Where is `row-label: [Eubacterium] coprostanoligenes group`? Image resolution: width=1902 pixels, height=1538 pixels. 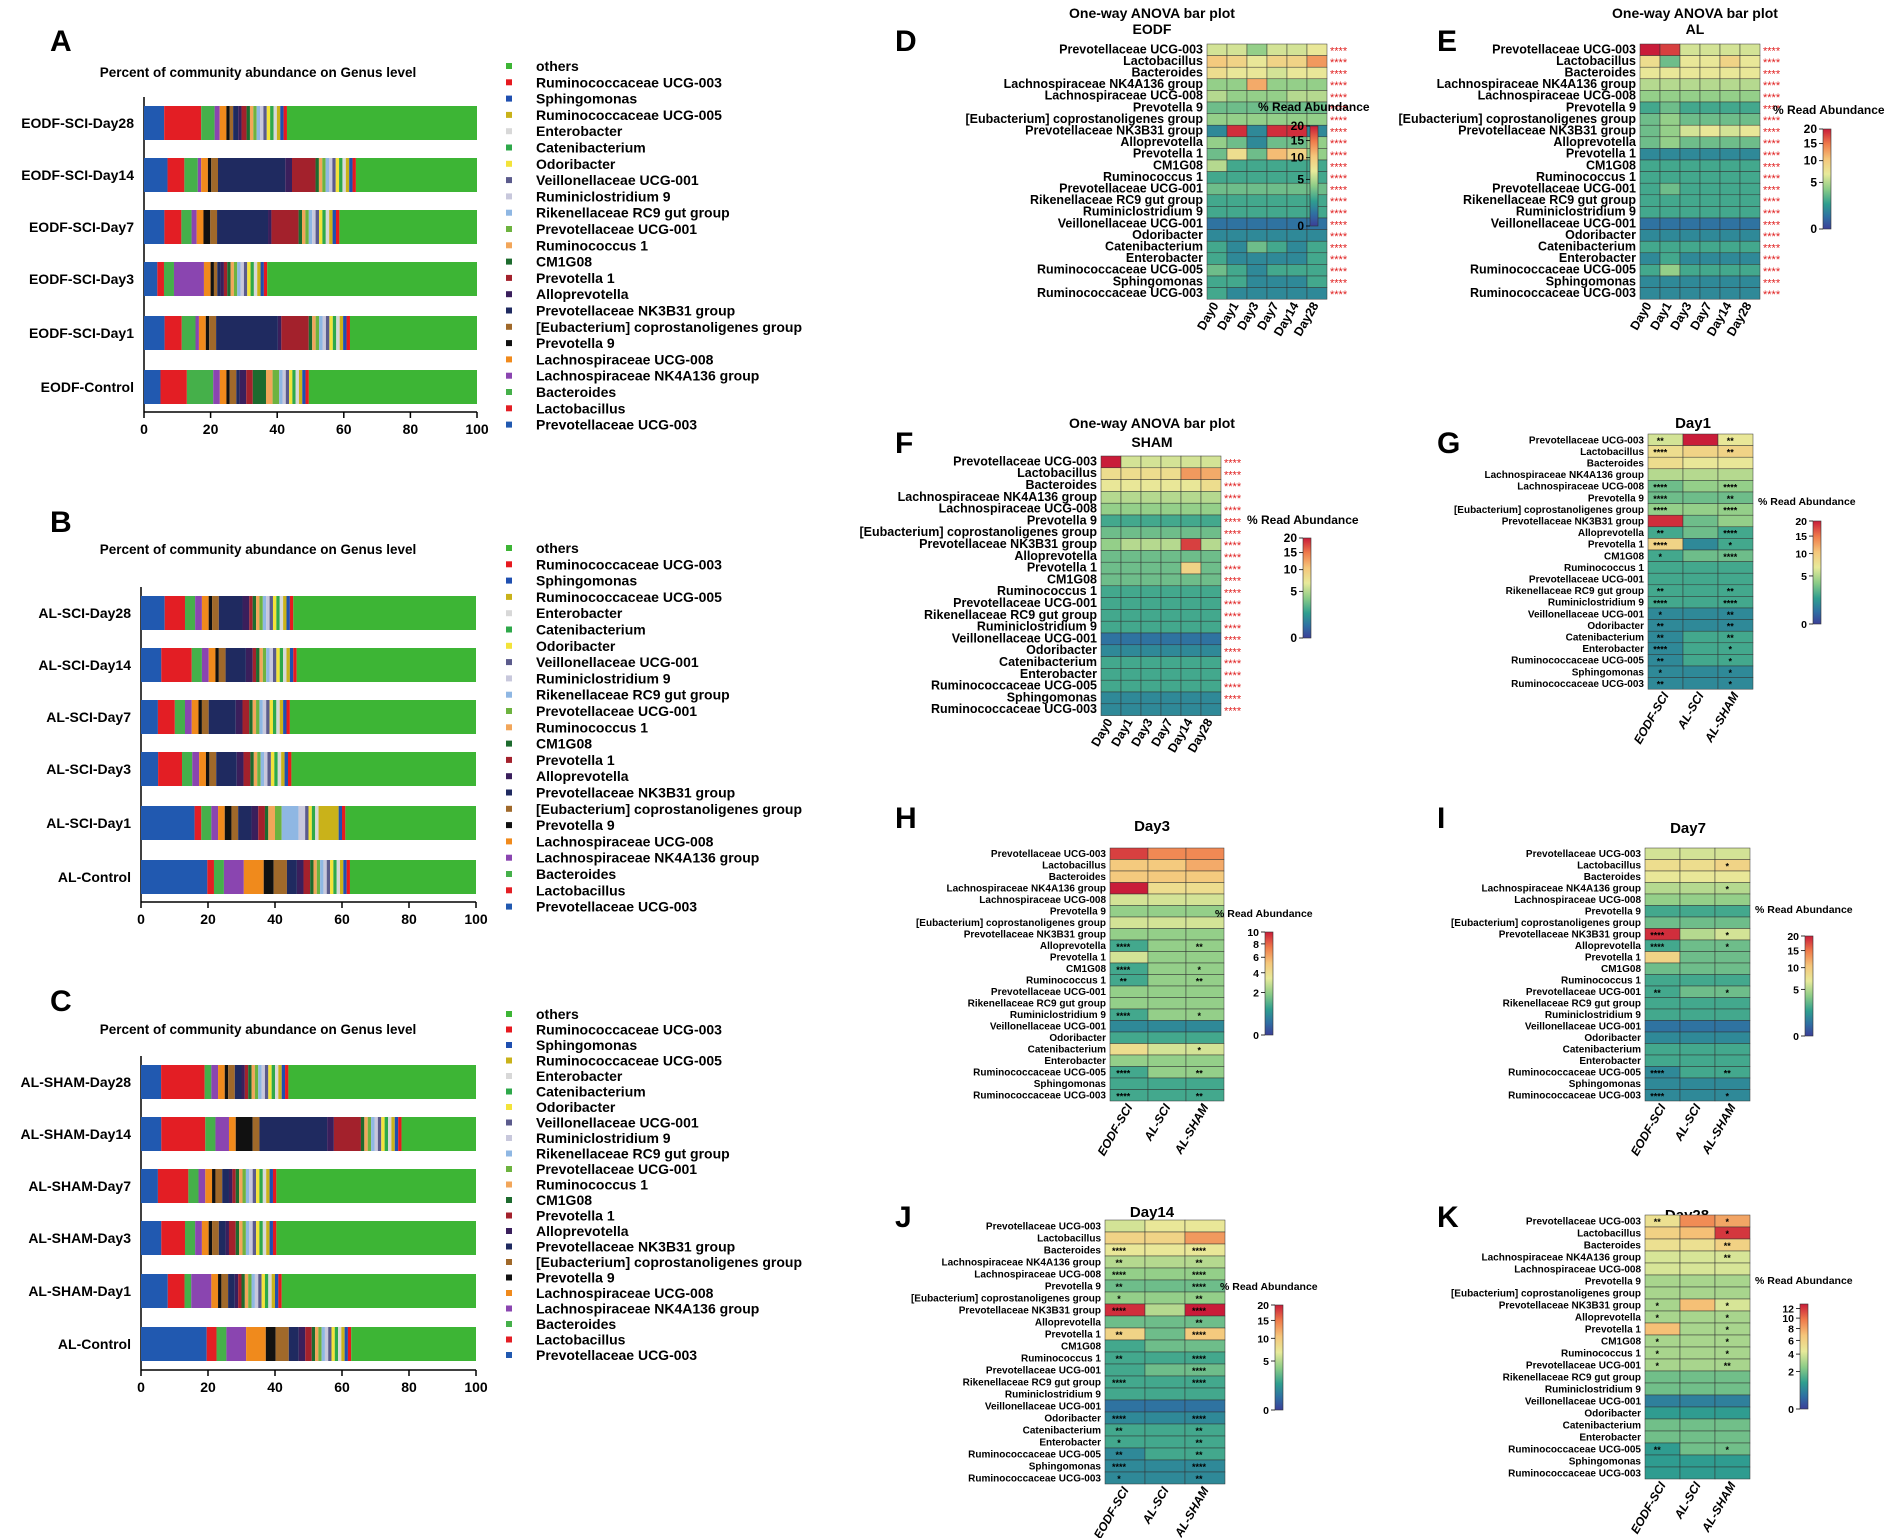
row-label: [Eubacterium] coprostanoligenes group is located at coordinates (1084, 119).